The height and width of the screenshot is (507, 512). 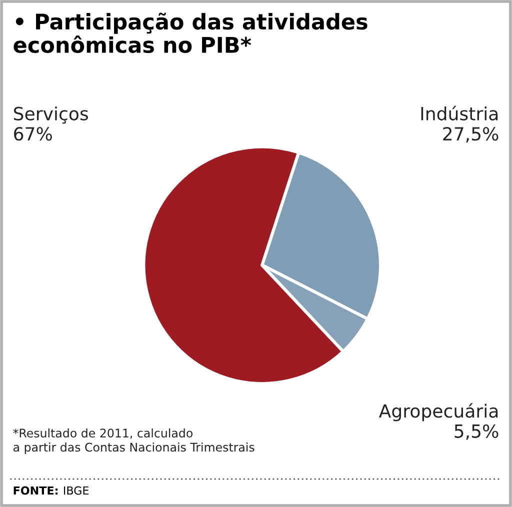 What do you see at coordinates (51, 490) in the screenshot?
I see `source-note: FONTE: IBGE` at bounding box center [51, 490].